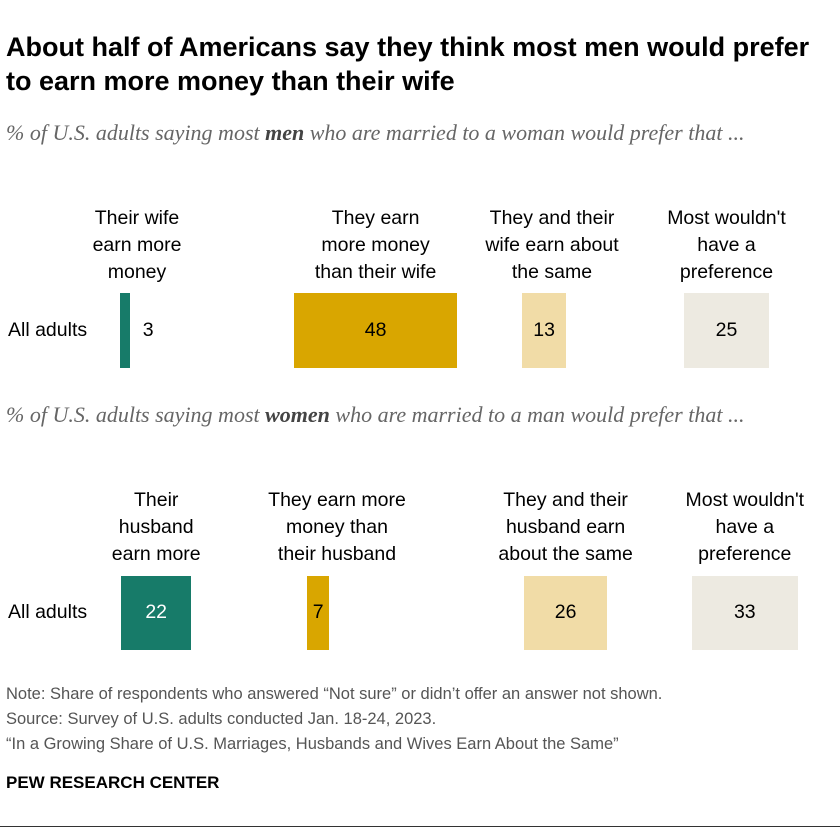 The width and height of the screenshot is (840, 832). Describe the element at coordinates (113, 782) in the screenshot. I see `brand-logo: PEW RESEARCH CENTER` at that location.